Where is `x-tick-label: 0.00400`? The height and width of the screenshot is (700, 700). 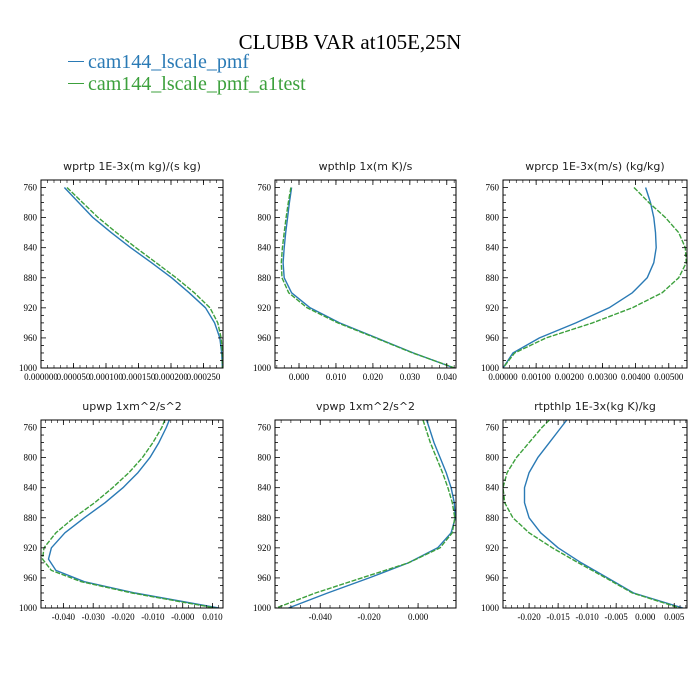 x-tick-label: 0.00400 is located at coordinates (636, 377).